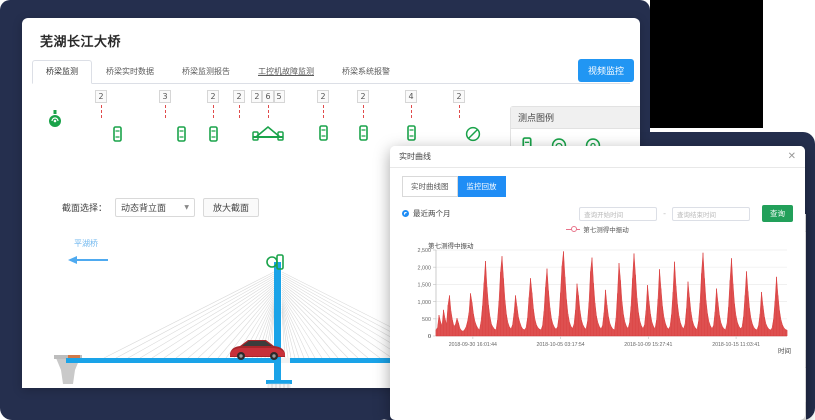 Image resolution: width=815 pixels, height=420 pixels. What do you see at coordinates (286, 71) in the screenshot?
I see `tab-plc-fault-monitor: 工控机故障监测` at bounding box center [286, 71].